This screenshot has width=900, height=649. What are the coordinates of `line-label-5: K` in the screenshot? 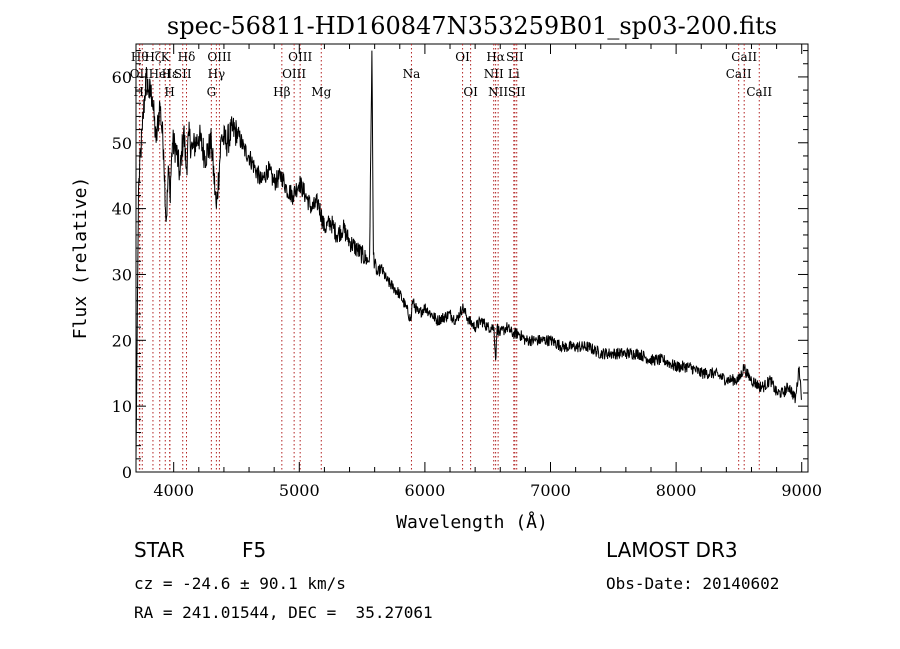 It's located at (166, 57).